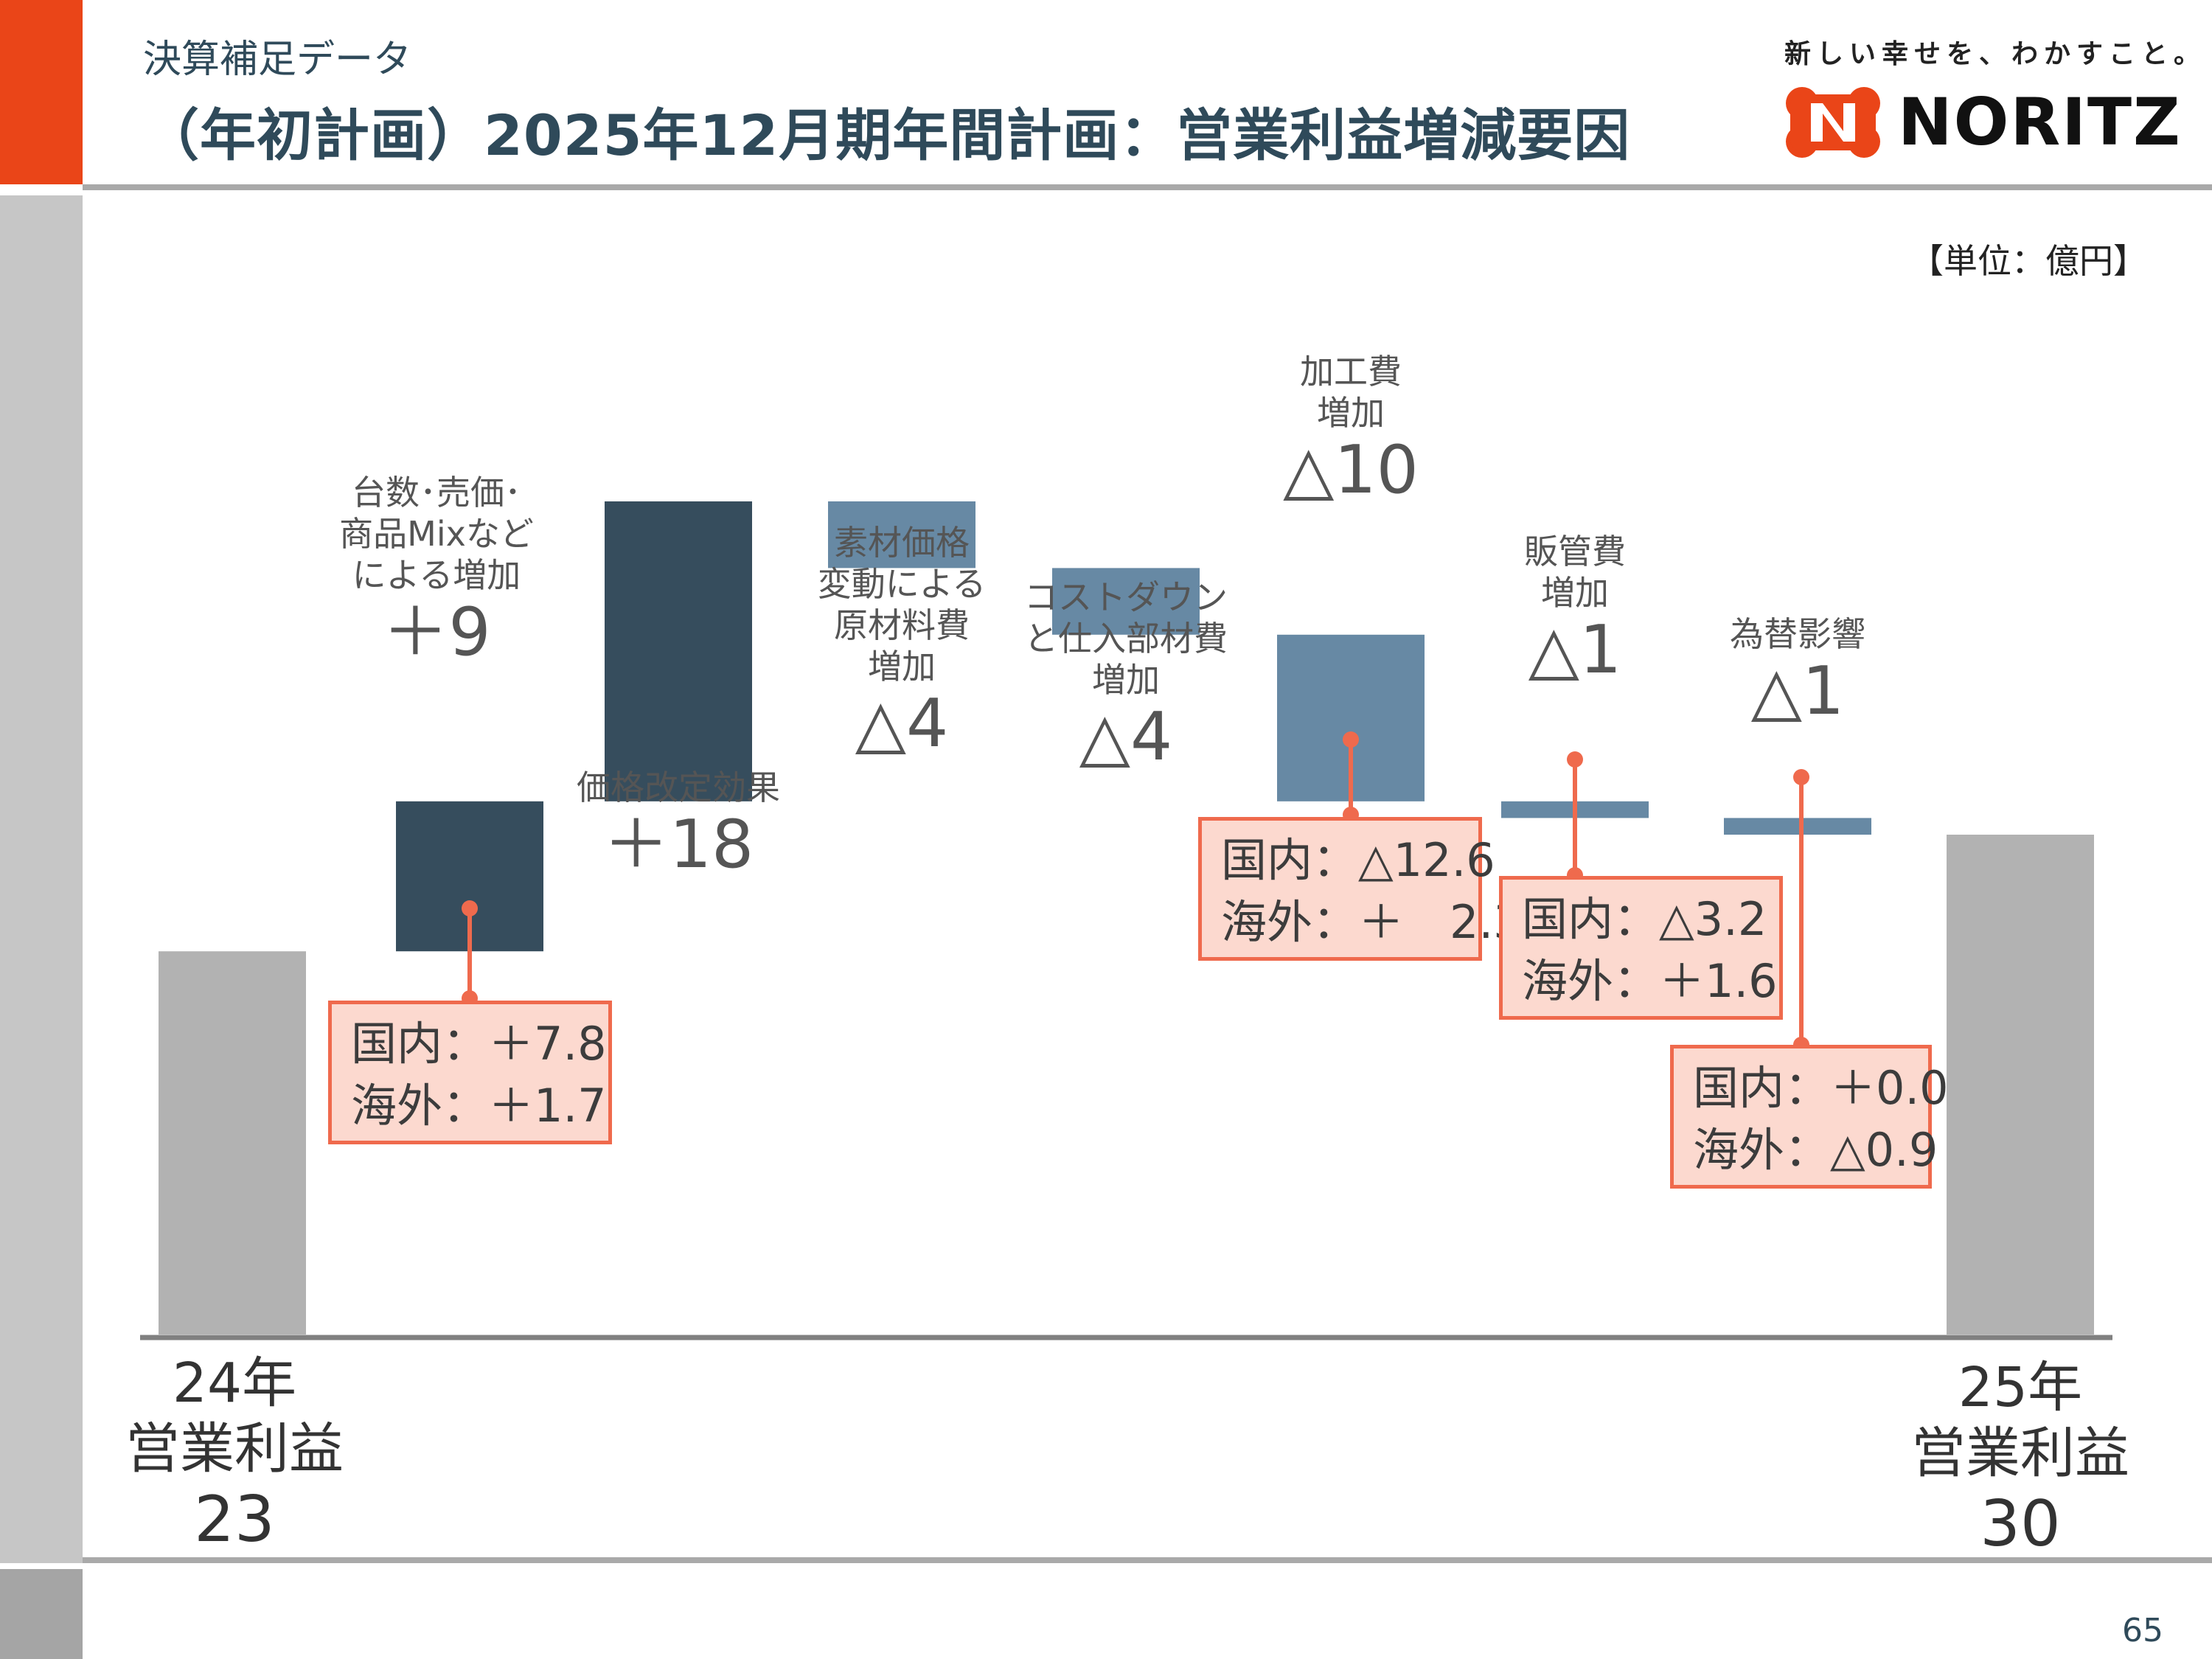 This screenshot has width=2212, height=1659. Describe the element at coordinates (2142, 1630) in the screenshot. I see `page-number: 65` at that location.